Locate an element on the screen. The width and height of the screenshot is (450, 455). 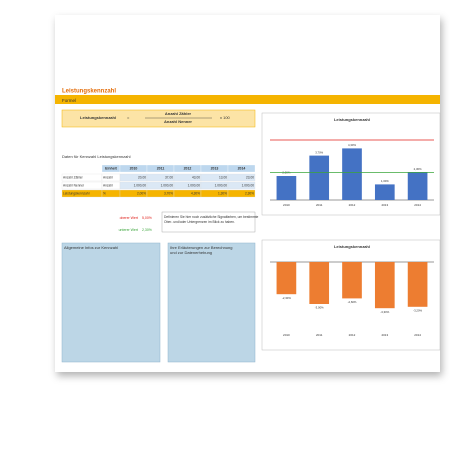
formula-numerator: Anzahl Zähler is located at coordinates (178, 113).